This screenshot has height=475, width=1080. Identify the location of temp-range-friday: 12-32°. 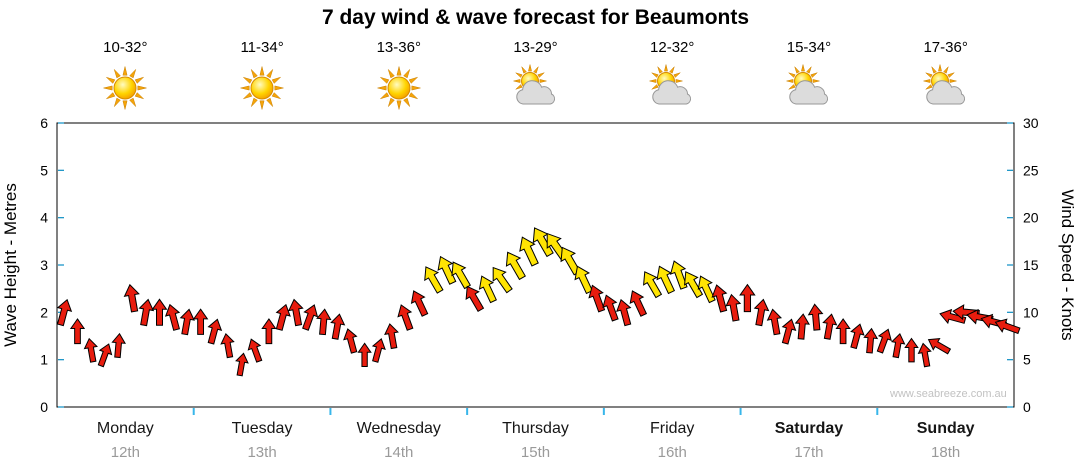
(672, 47).